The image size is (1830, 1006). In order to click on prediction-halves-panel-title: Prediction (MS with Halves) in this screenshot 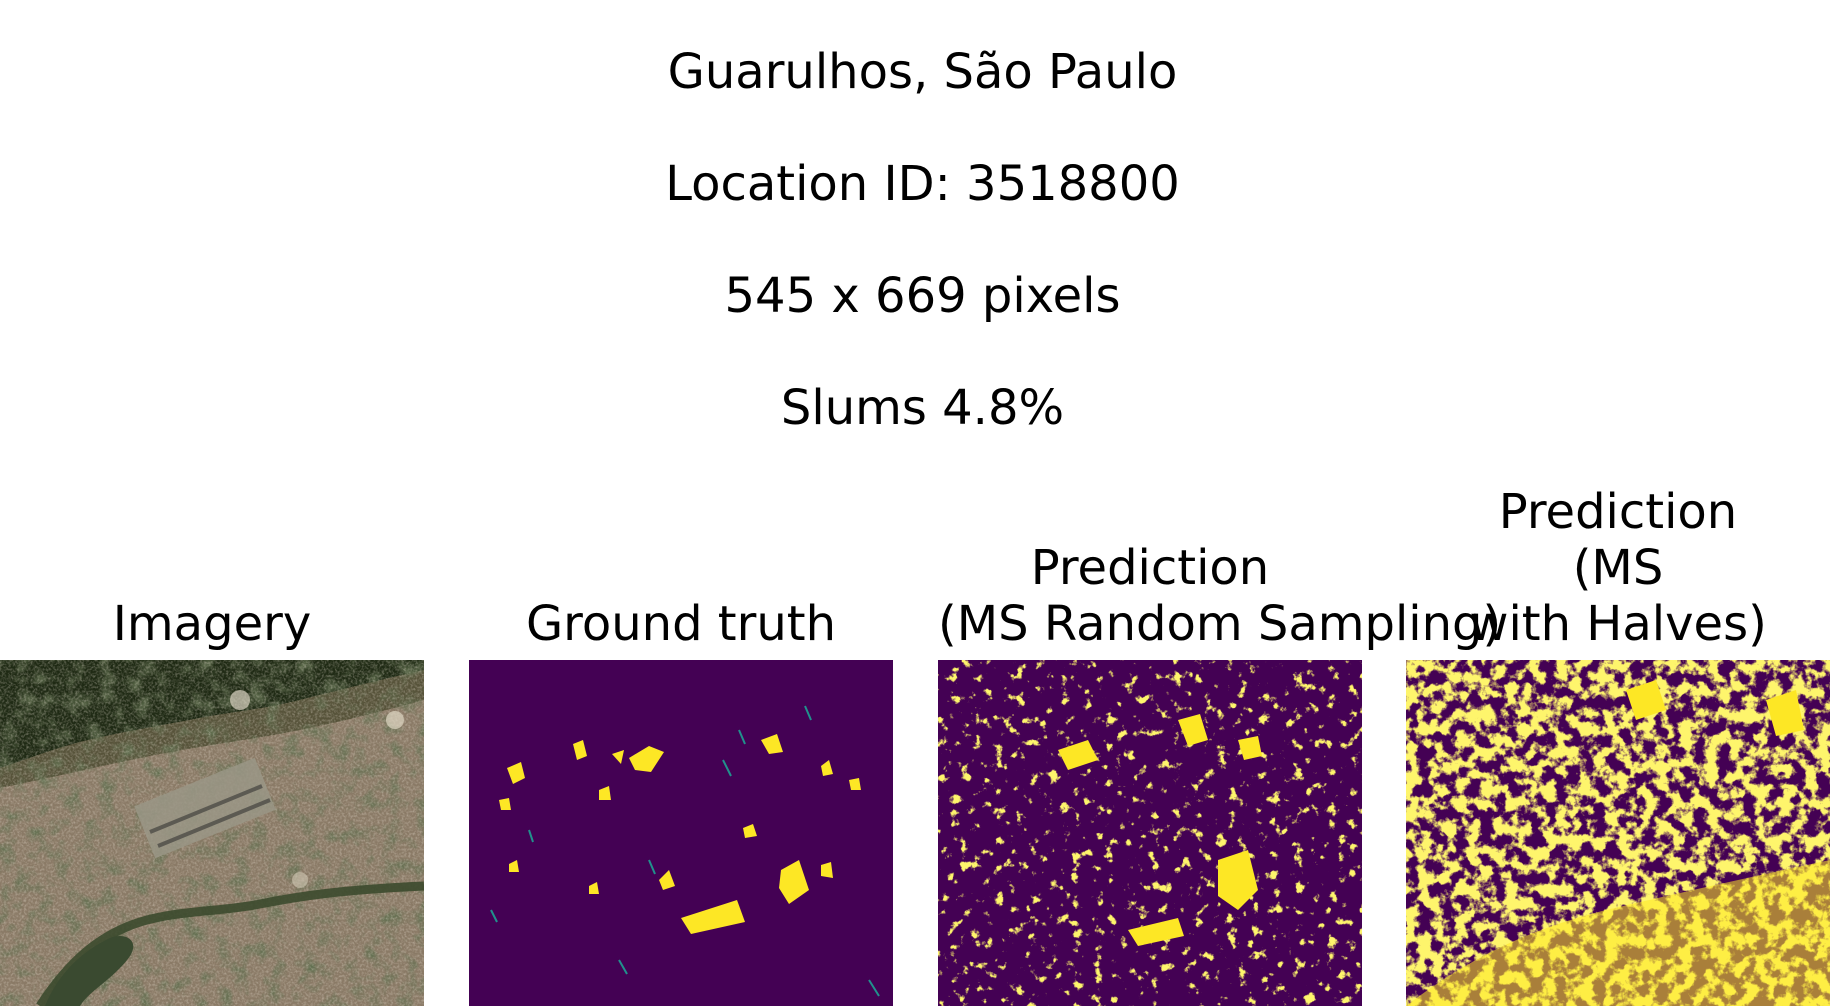, I will do `click(1618, 568)`.